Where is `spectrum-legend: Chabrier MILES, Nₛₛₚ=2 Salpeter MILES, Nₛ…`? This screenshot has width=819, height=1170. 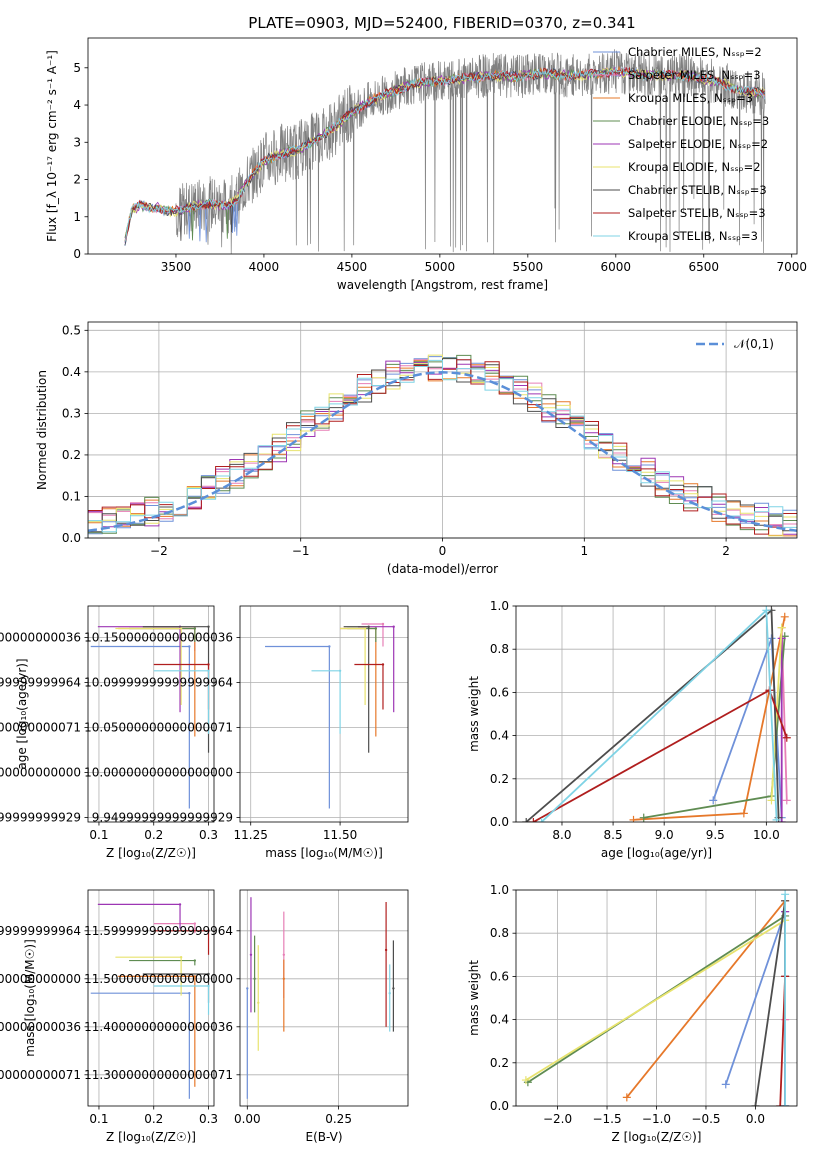 spectrum-legend: Chabrier MILES, Nₛₛₚ=2 Salpeter MILES, Nₛ… is located at coordinates (681, 144).